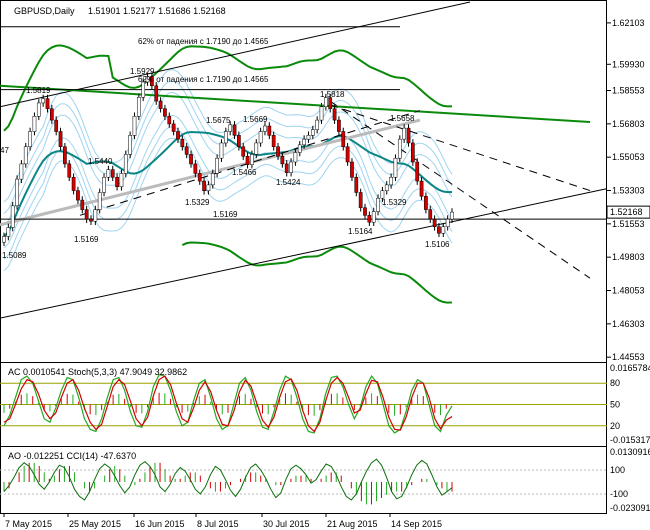  I want to click on price-tick-label: 1.44553, so click(628, 357).